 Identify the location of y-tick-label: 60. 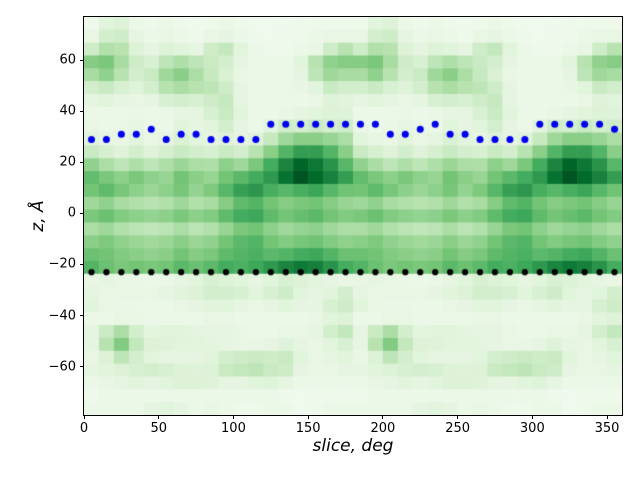
(67, 60).